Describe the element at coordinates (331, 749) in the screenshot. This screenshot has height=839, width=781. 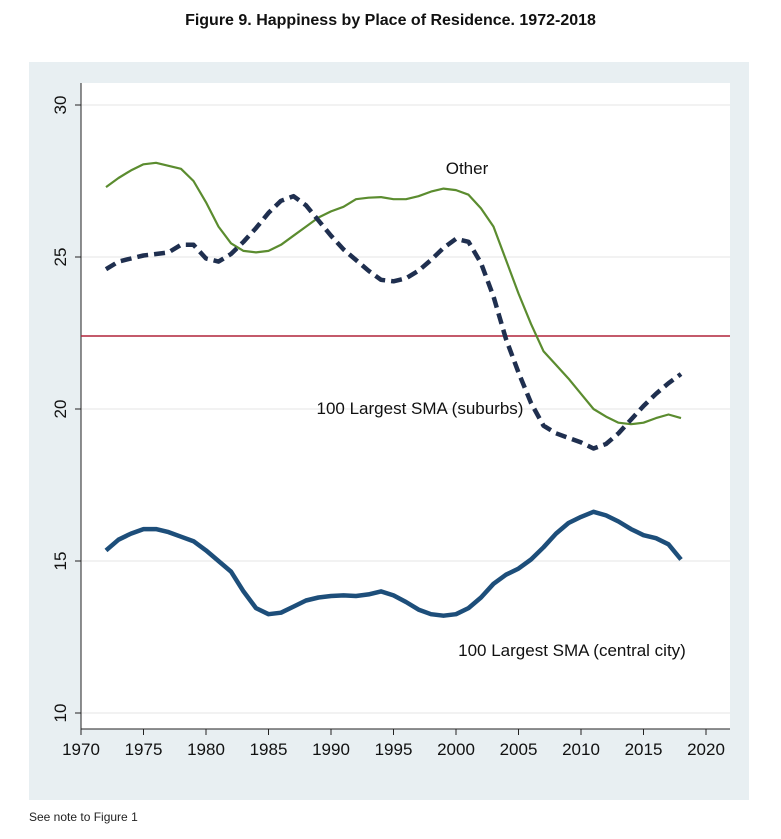
I see `x-tick-label-1990: 1990` at that location.